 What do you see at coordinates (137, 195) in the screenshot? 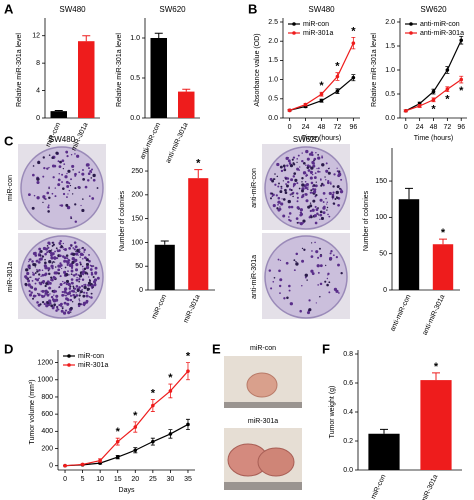
I see `y-tick-label: 200` at bounding box center [137, 195].